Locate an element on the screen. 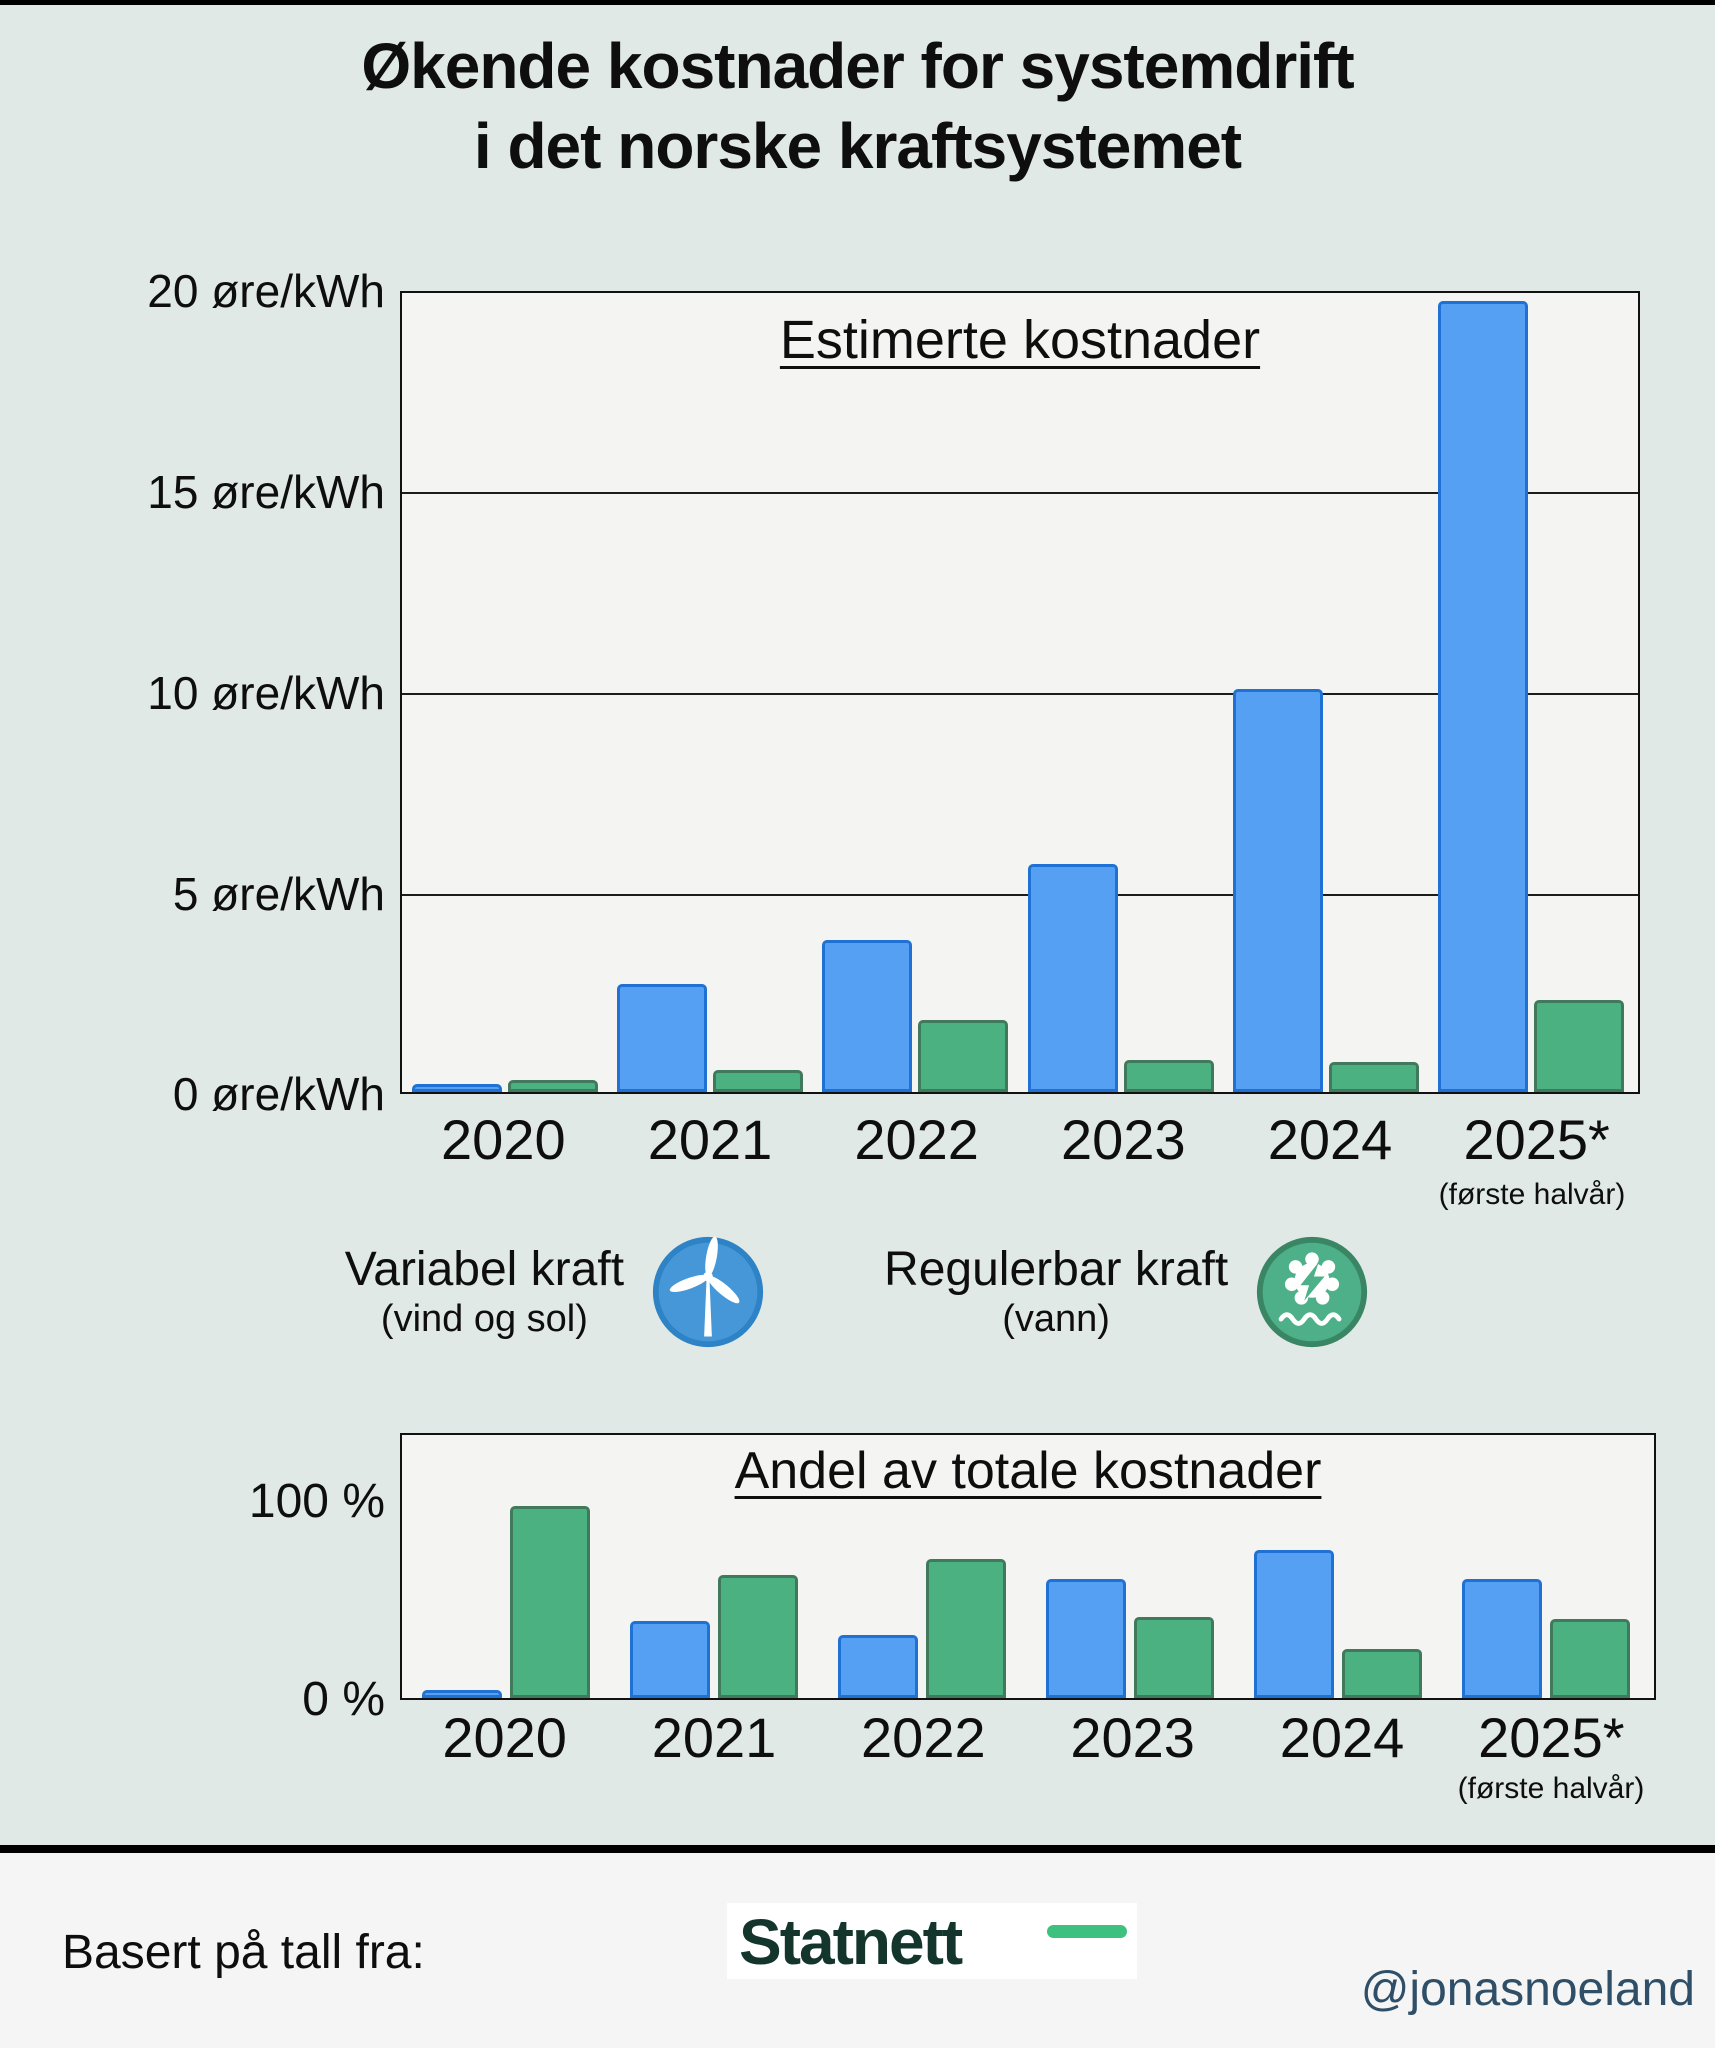 The width and height of the screenshot is (1715, 2048). share-chart-plot: Andel av totale kostnader is located at coordinates (1028, 1566).